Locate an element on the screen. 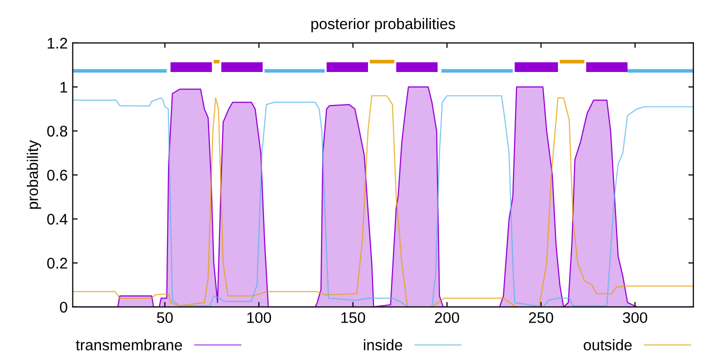 The height and width of the screenshot is (352, 720). x-tick-label: 100 is located at coordinates (259, 318).